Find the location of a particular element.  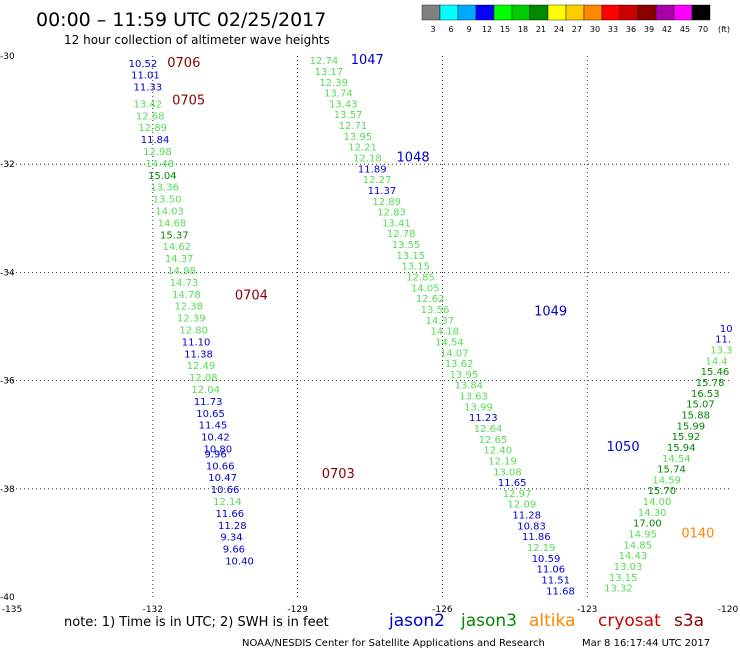

x-tick-label: -132 is located at coordinates (153, 610).